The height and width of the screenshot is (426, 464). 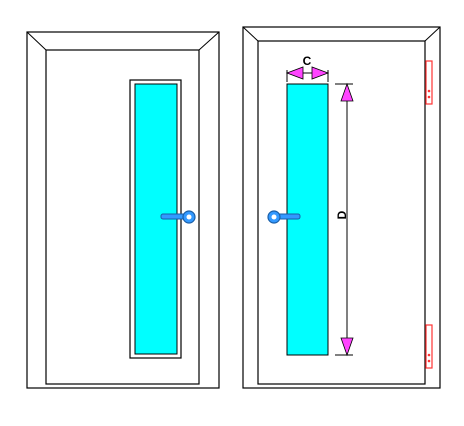 What do you see at coordinates (250, 34) in the screenshot?
I see `frame-corner-top-left-back` at bounding box center [250, 34].